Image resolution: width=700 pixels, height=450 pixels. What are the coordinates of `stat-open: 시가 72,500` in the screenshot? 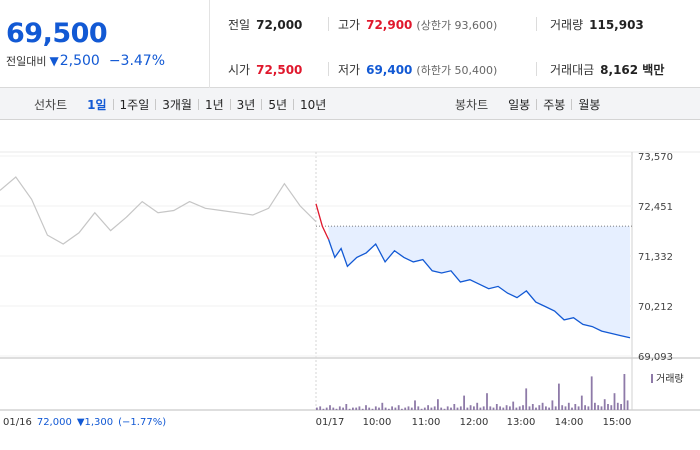 It's located at (265, 69).